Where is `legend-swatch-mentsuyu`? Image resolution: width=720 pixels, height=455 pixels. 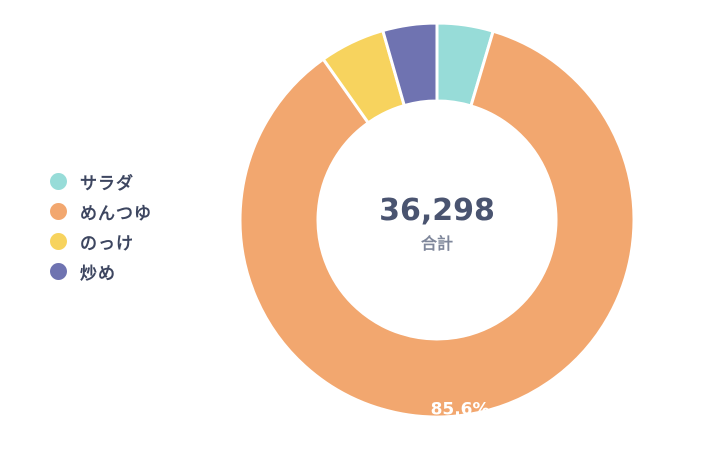 legend-swatch-mentsuyu is located at coordinates (58, 211).